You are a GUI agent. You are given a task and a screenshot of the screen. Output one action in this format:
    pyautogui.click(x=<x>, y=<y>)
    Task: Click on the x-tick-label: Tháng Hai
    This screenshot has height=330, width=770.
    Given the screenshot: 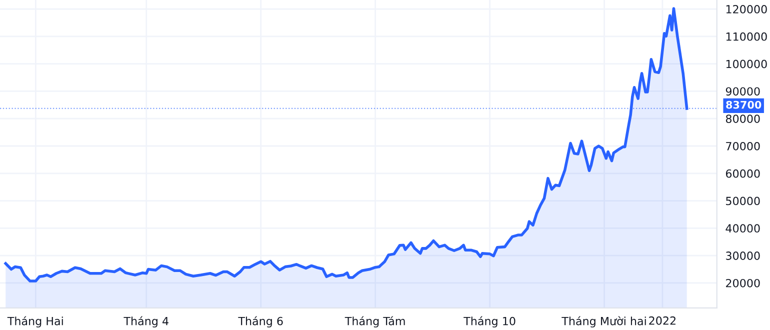 What is the action you would take?
    pyautogui.click(x=35, y=322)
    